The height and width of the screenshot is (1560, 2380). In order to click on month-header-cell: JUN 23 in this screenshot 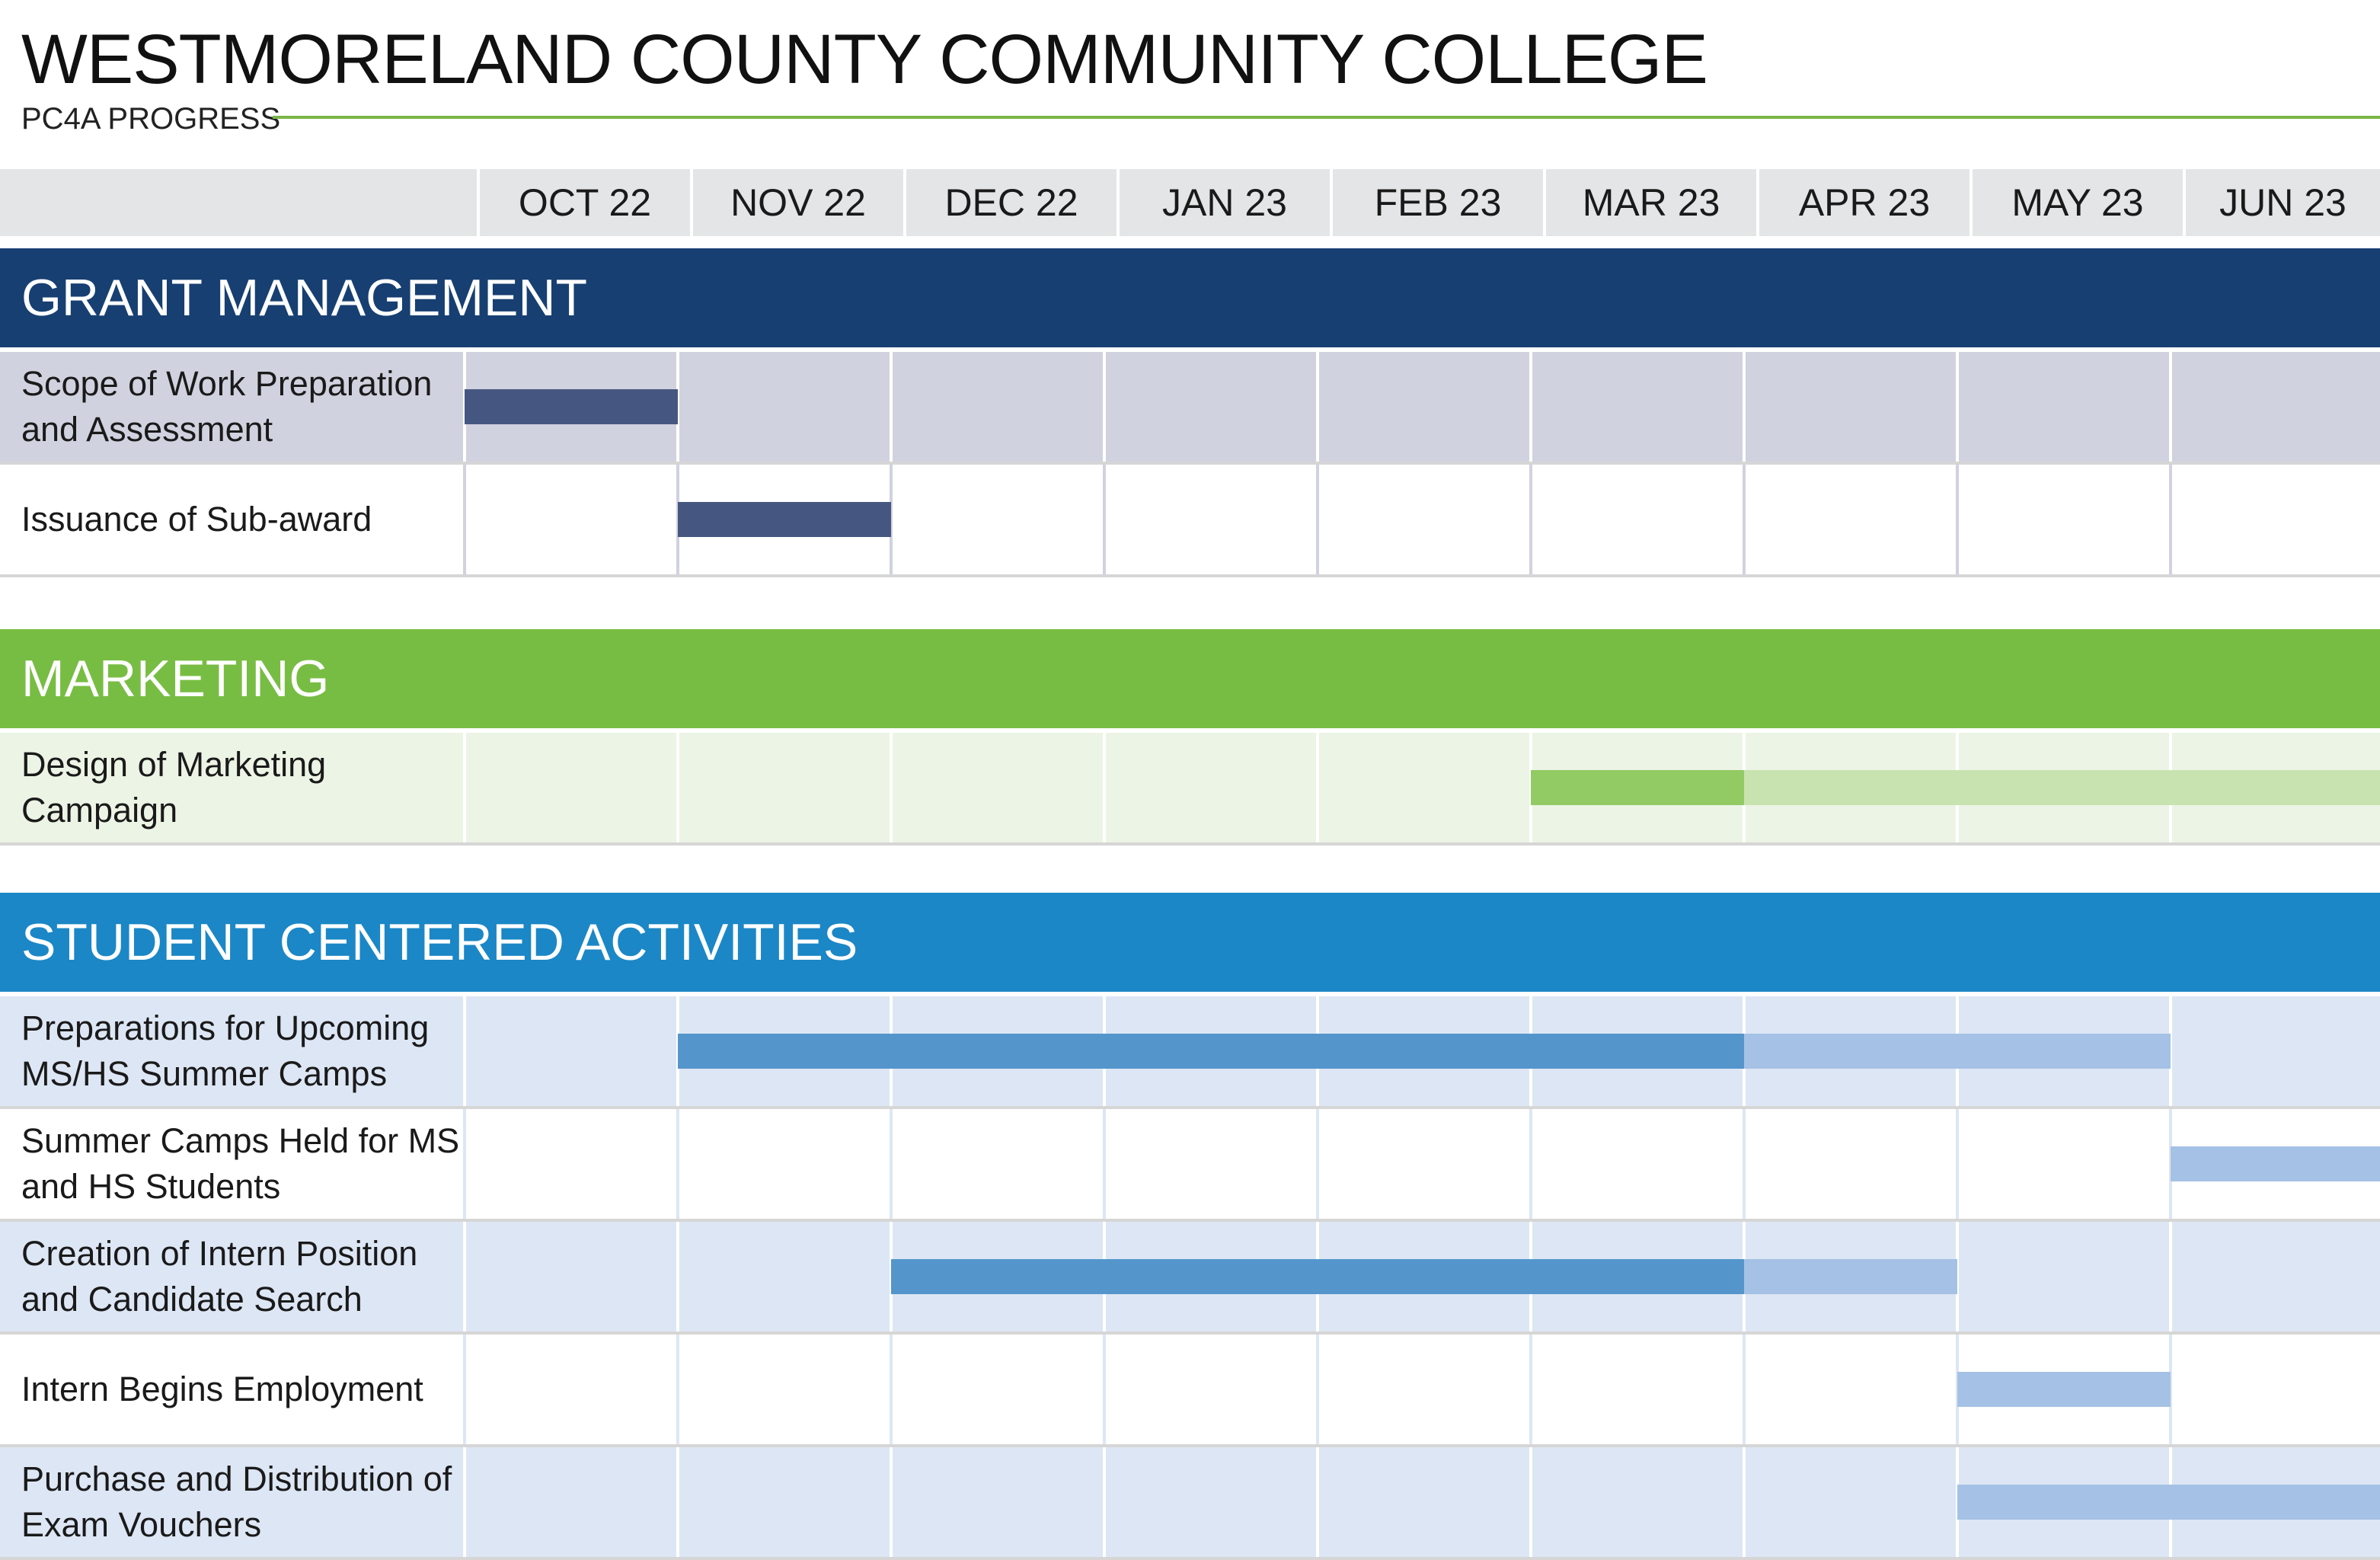, I will do `click(2283, 203)`.